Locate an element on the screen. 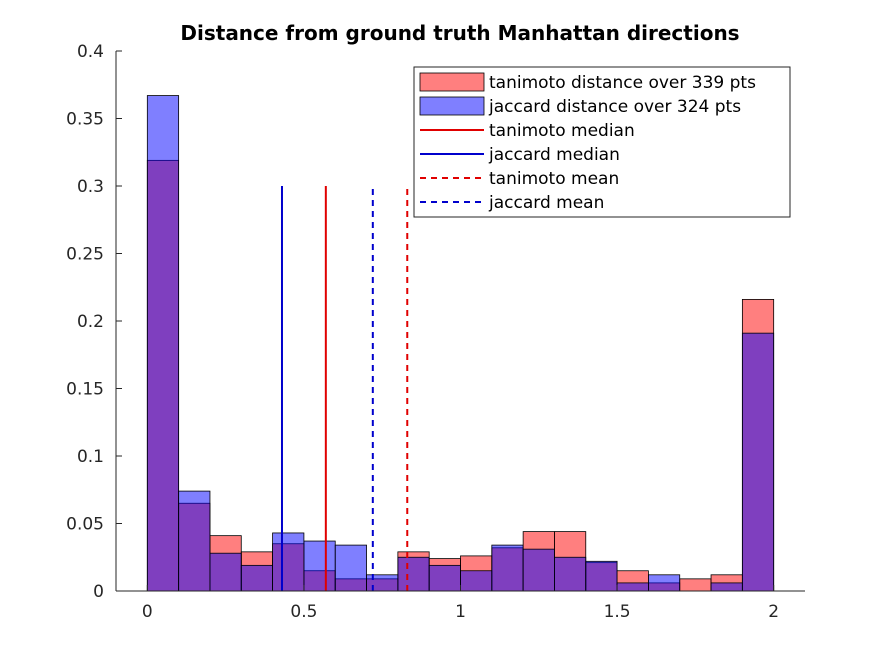 The width and height of the screenshot is (891, 664). x-tick-label: 0.5 is located at coordinates (303, 612).